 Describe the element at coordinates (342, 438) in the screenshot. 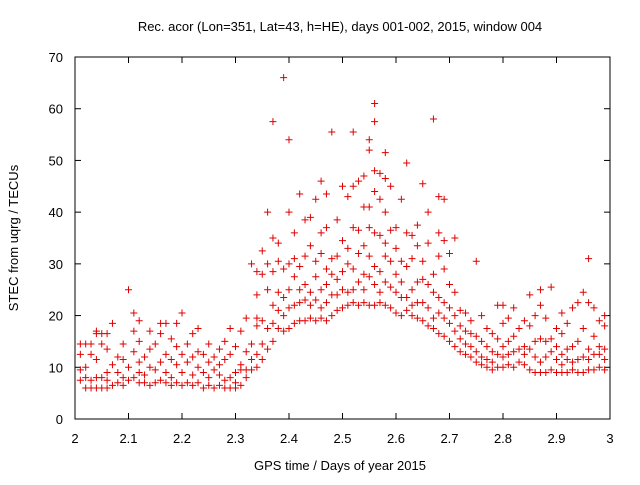

I see `x-tick-label: 2.5` at that location.